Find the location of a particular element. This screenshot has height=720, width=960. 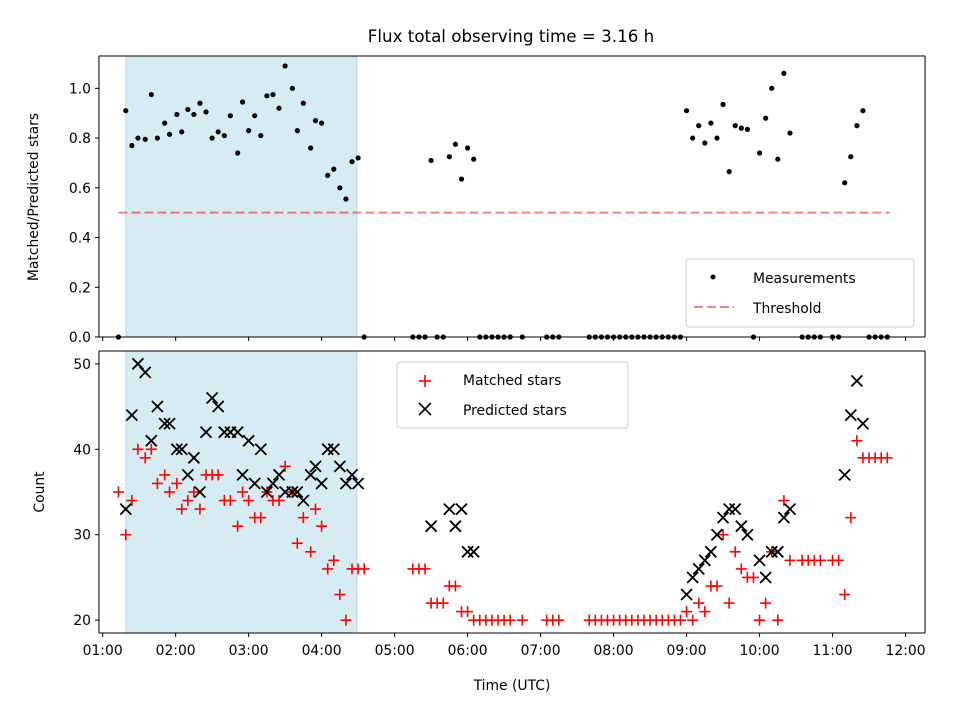

ratio-y-ticks: 0.0 0.2 0.4 0.6 0.8 1.0 is located at coordinates (84, 213).